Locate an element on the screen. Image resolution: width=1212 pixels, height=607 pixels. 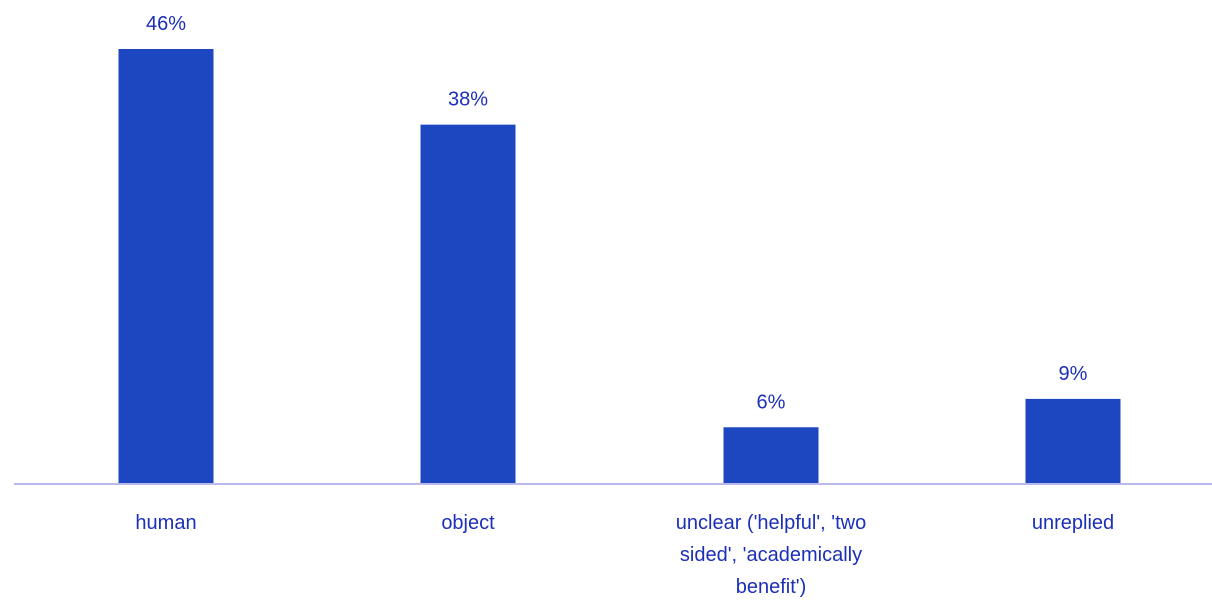
bar-unreplied is located at coordinates (1073, 441).